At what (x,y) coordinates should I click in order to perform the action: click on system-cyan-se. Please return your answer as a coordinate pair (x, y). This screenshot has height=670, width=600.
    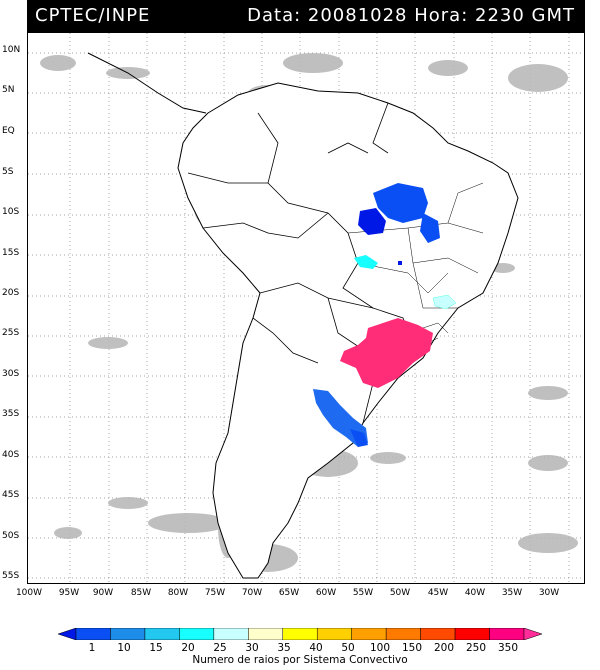
    Looking at the image, I should click on (444, 302).